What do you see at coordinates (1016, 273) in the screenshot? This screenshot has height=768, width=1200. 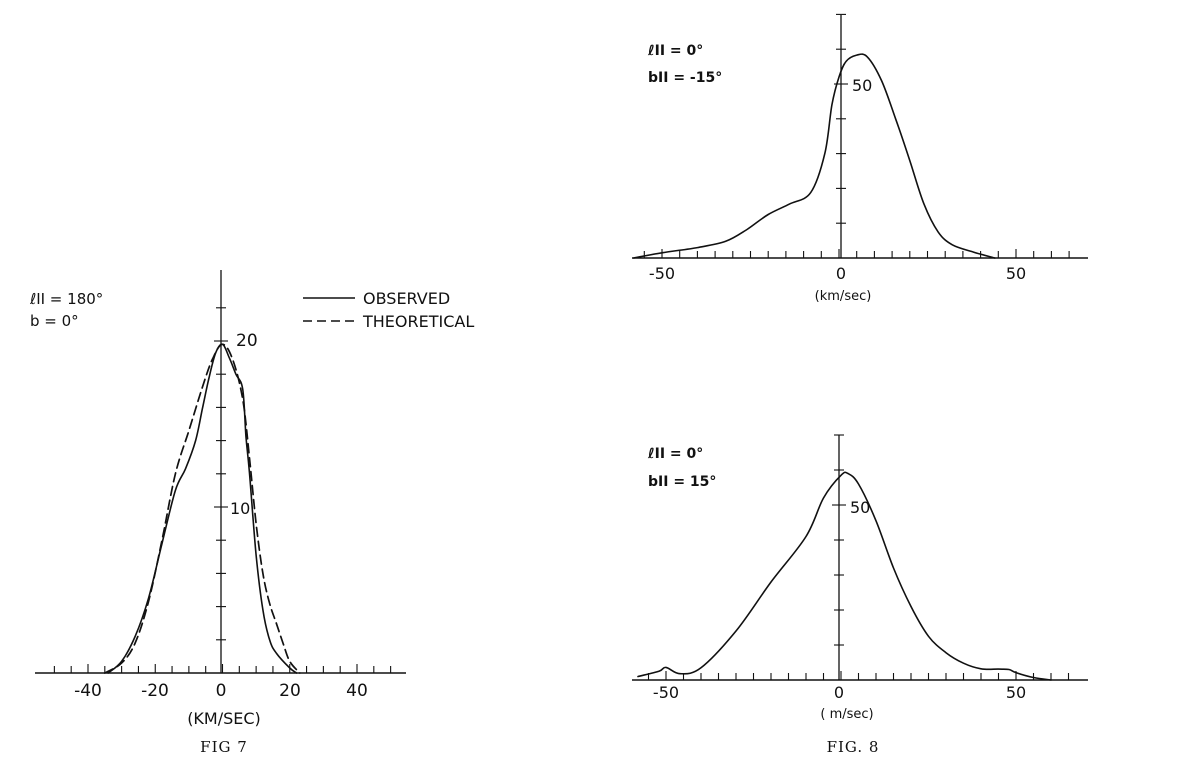 I see `fig8-top-tick-label-x: 50` at bounding box center [1016, 273].